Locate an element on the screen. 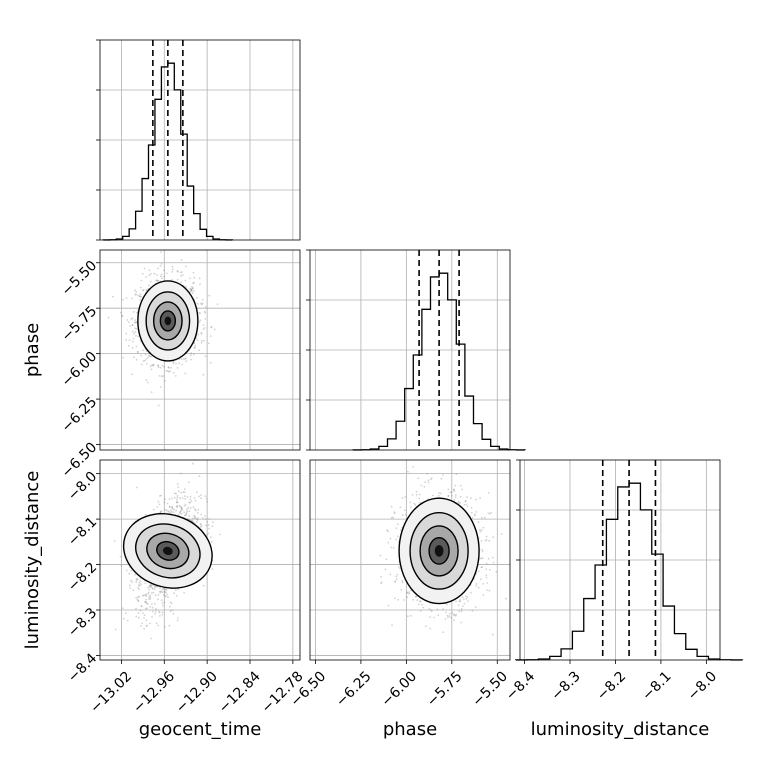  frame-luminosity_distance is located at coordinates (620, 560).